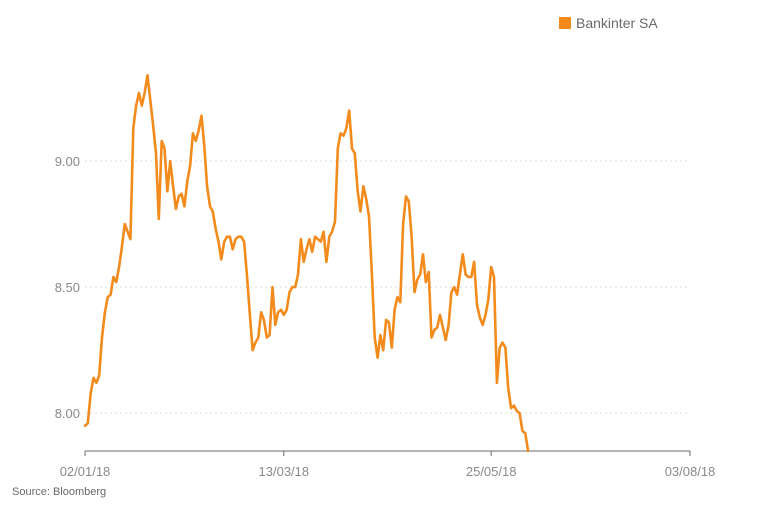 The width and height of the screenshot is (763, 525). I want to click on y-tick-label: 8.50, so click(67, 287).